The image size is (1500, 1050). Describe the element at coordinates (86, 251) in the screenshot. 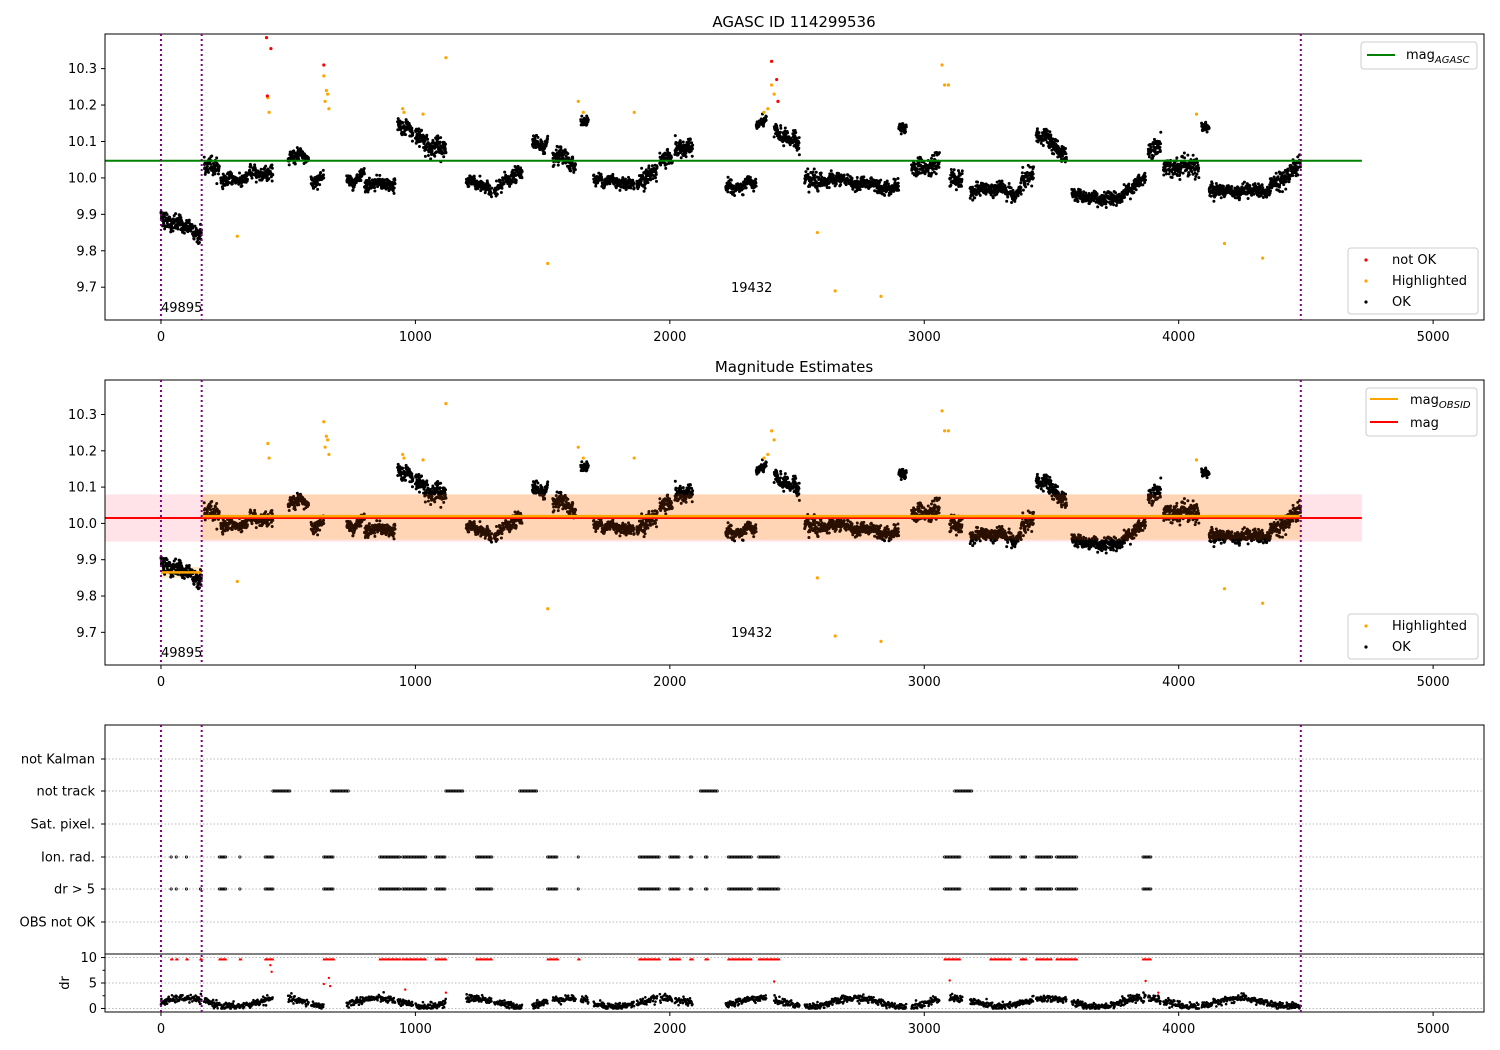

I see `y-tick-label: 9.8` at that location.